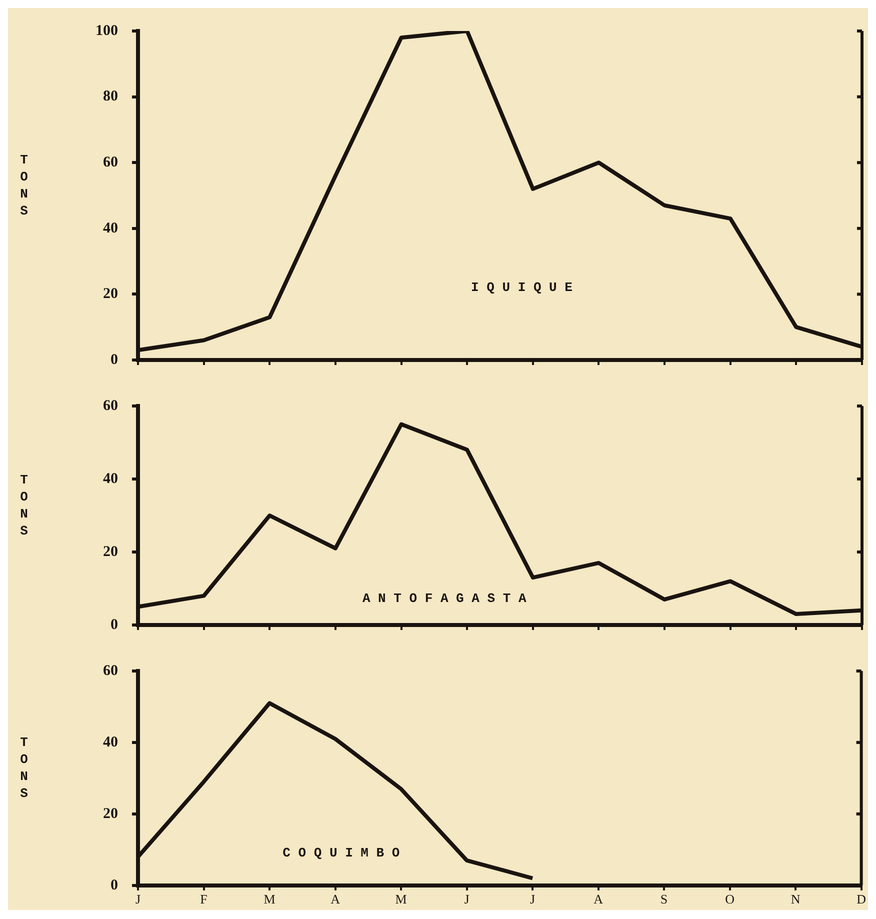 Image resolution: width=876 pixels, height=919 pixels. Describe the element at coordinates (795, 899) in the screenshot. I see `x-tick-label: N` at that location.